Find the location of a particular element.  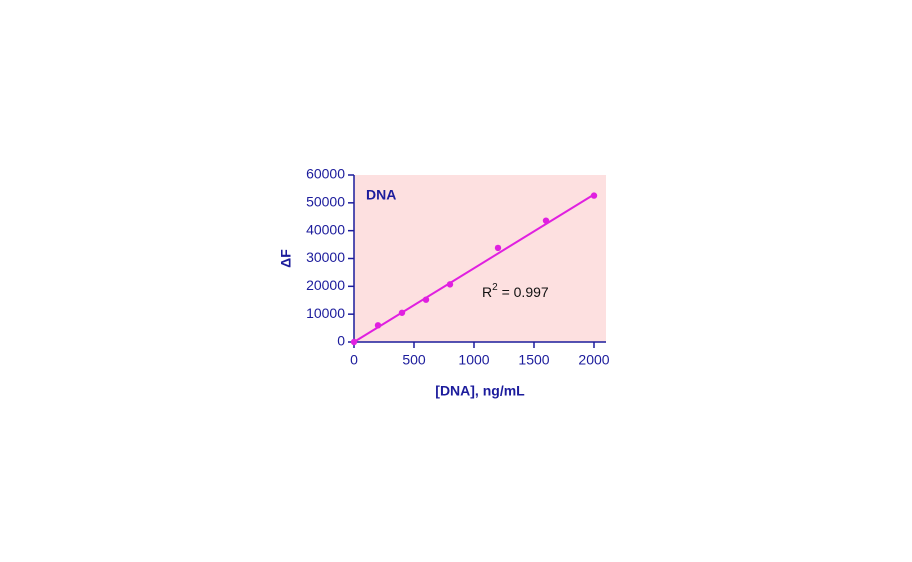

x-tick-label: 1000 is located at coordinates (473, 360).